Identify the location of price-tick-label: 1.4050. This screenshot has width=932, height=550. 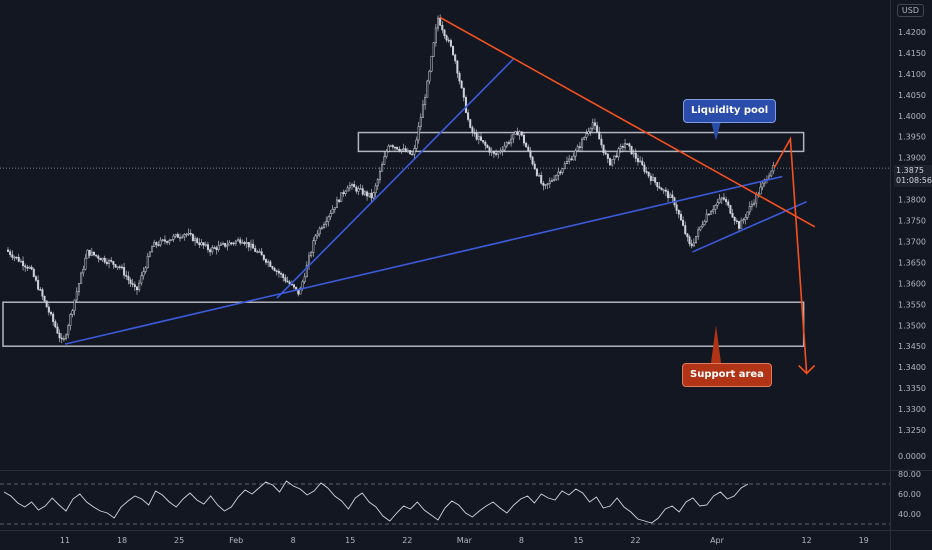
(912, 95).